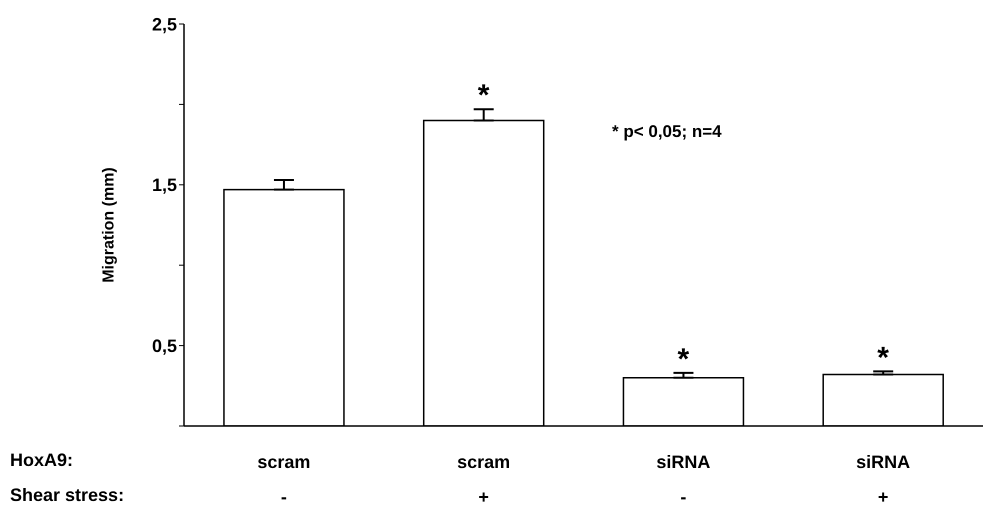 Image resolution: width=983 pixels, height=509 pixels. I want to click on x-tick-label: siRNA -, so click(683, 479).